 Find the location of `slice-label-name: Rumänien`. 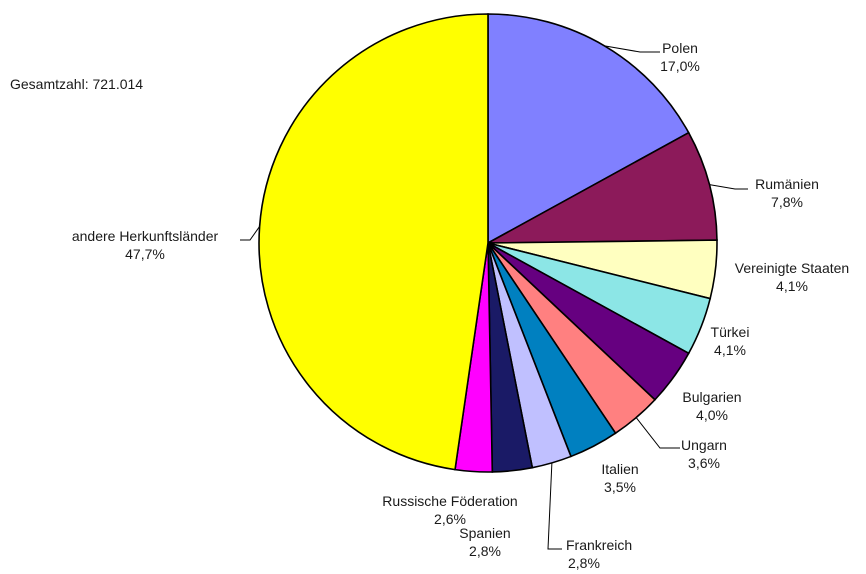

slice-label-name: Rumänien is located at coordinates (787, 184).